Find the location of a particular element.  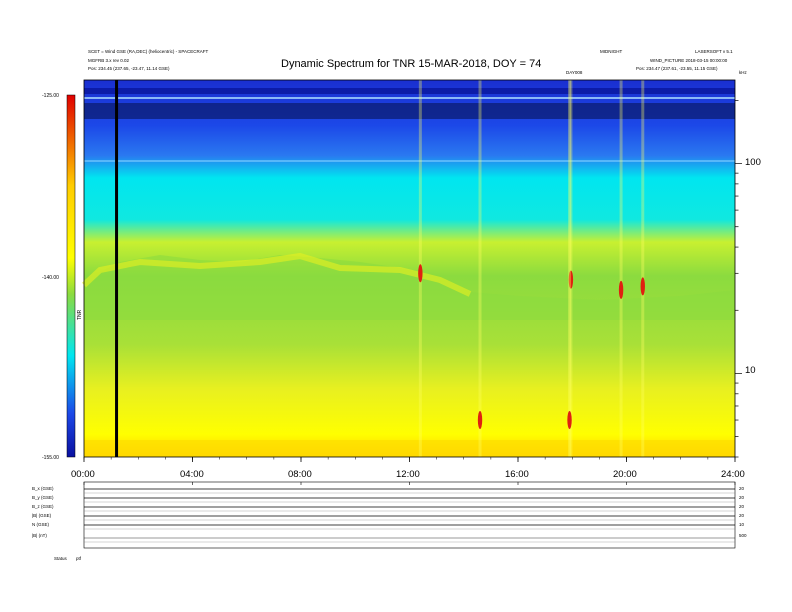

y-tick-label: 100 is located at coordinates (753, 162).